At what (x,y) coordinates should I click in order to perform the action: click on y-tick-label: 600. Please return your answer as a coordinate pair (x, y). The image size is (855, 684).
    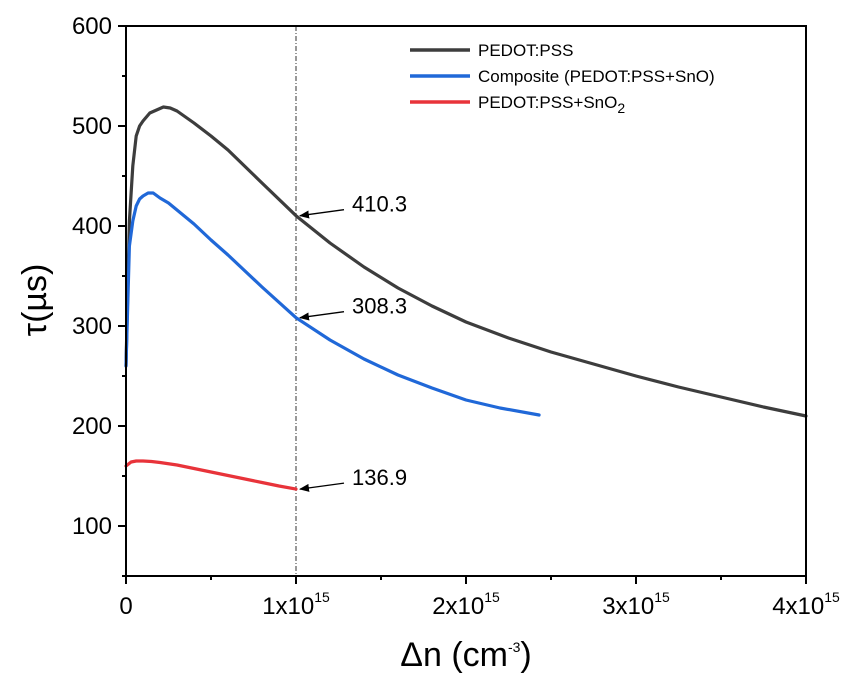
    Looking at the image, I should click on (92, 26).